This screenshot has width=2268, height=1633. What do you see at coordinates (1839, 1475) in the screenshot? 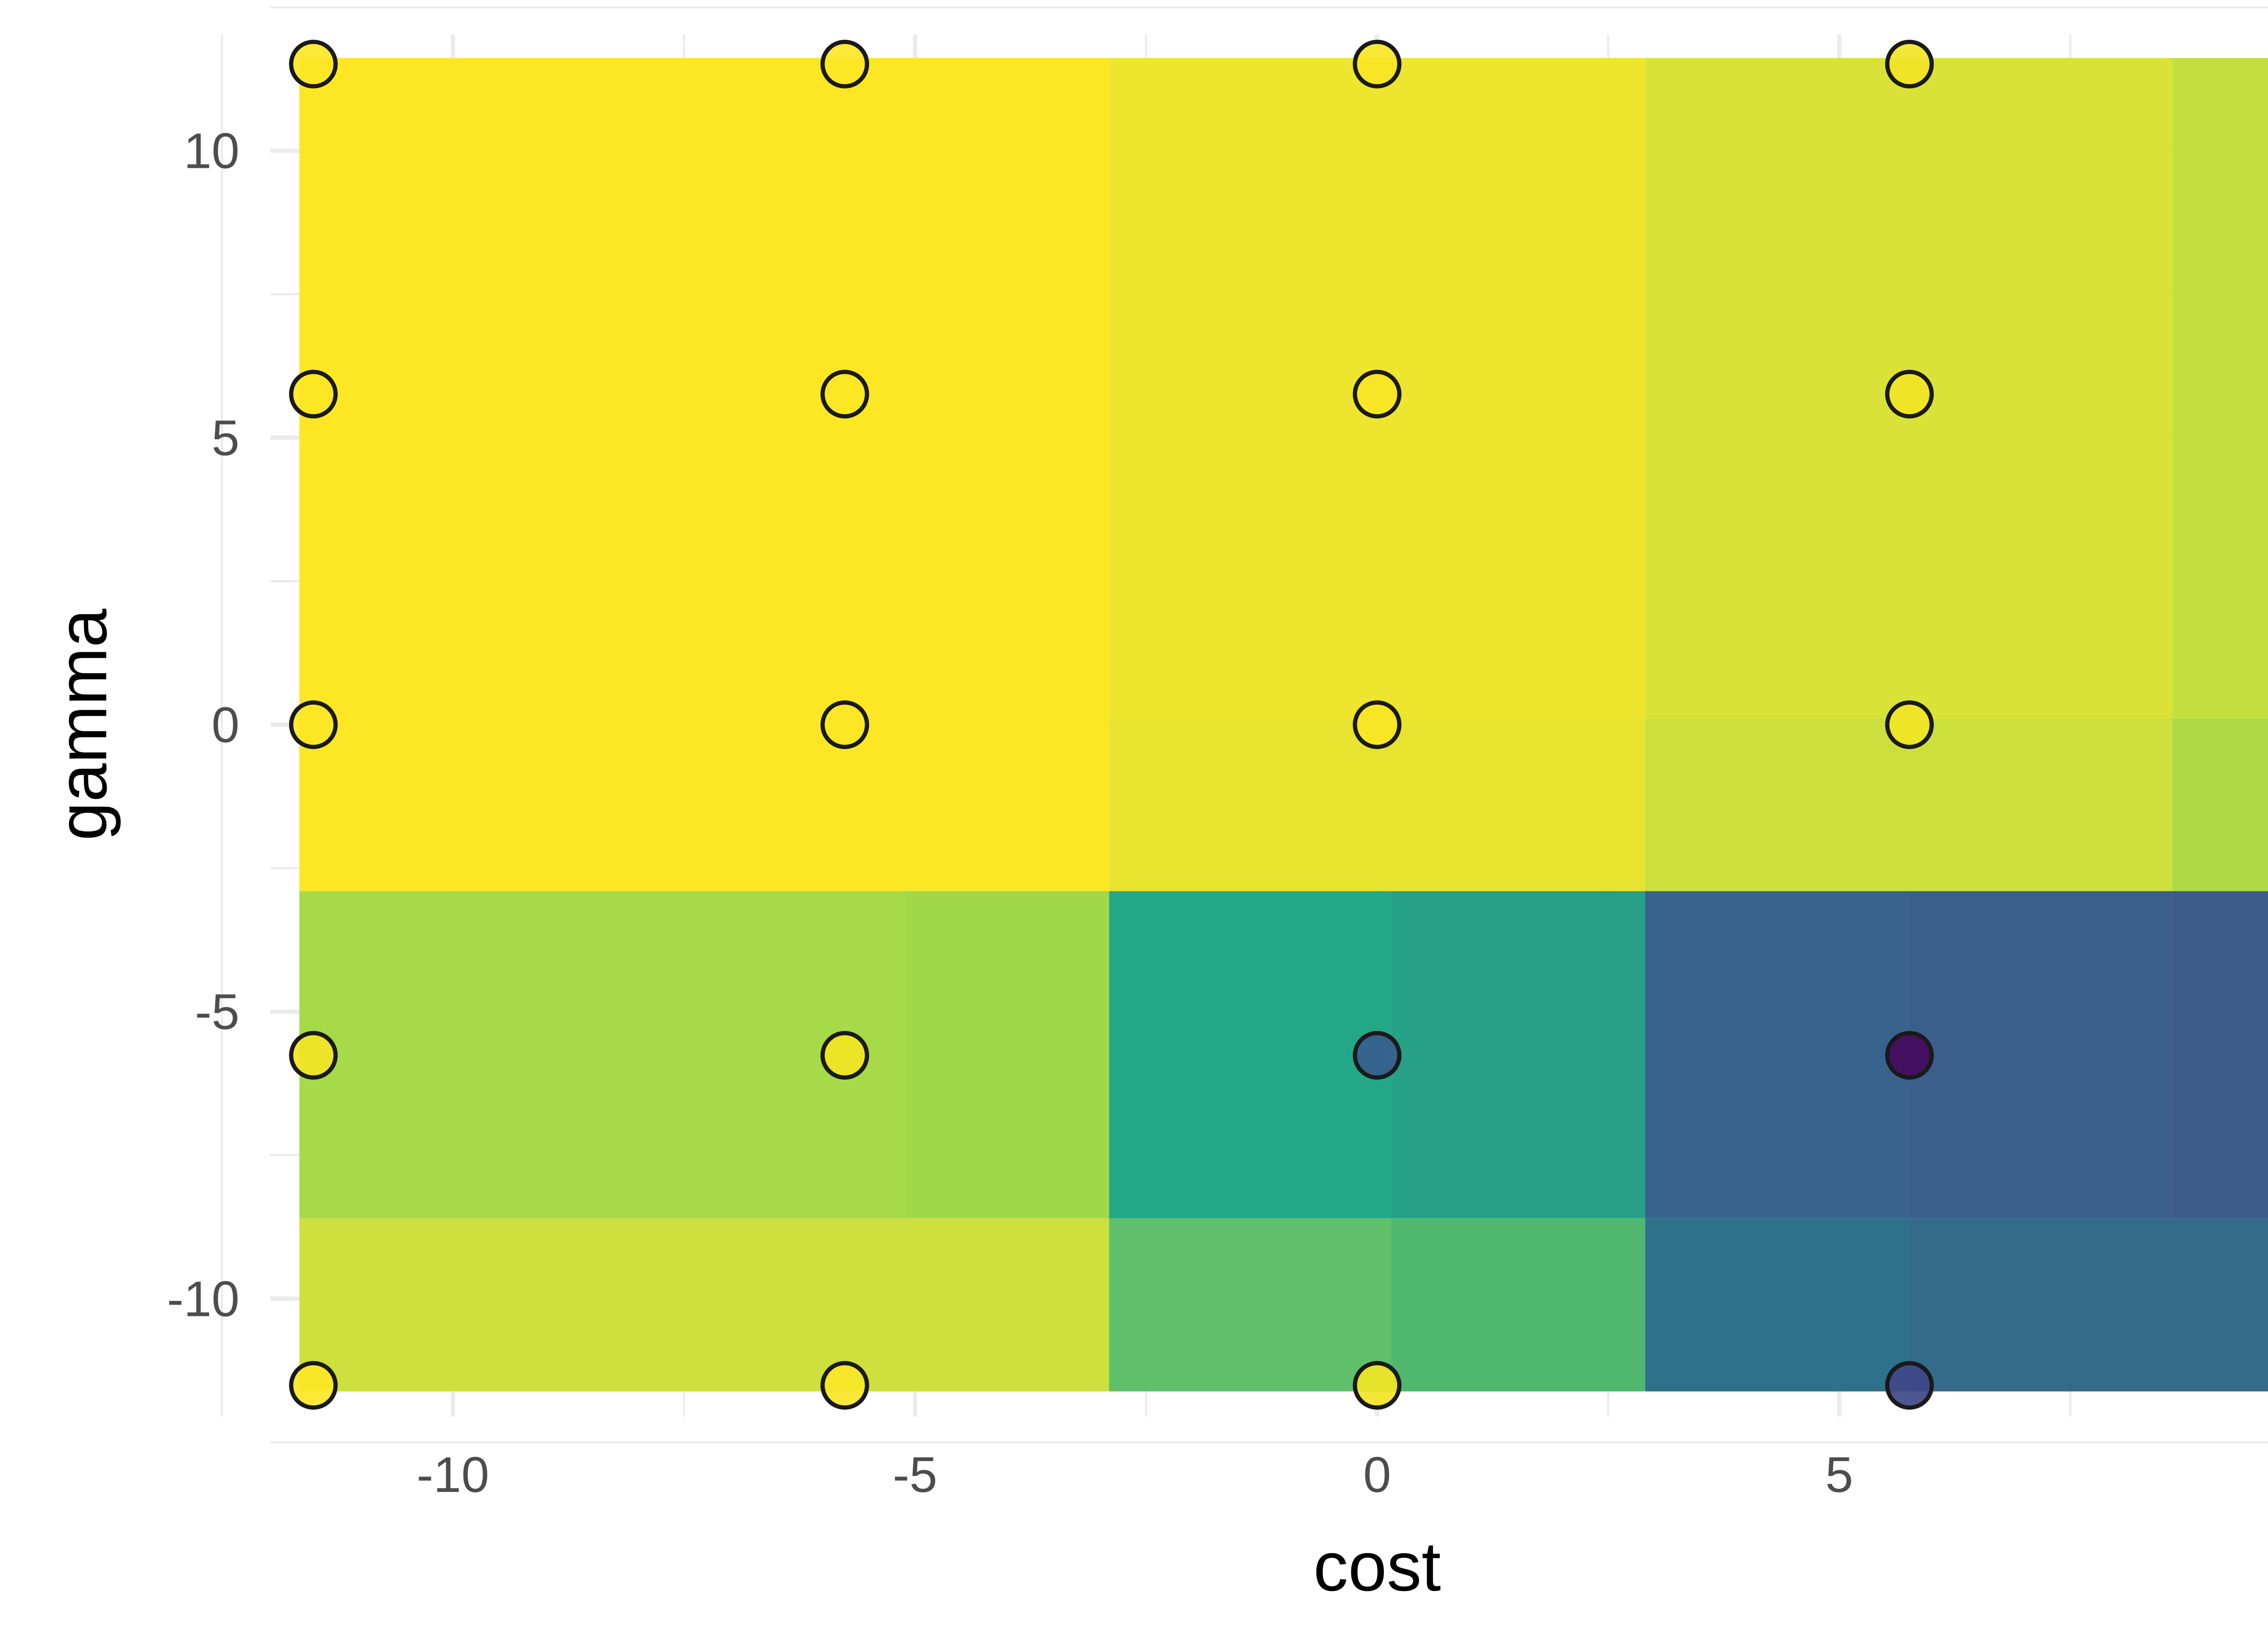
I see `x-tick-label: 5` at bounding box center [1839, 1475].